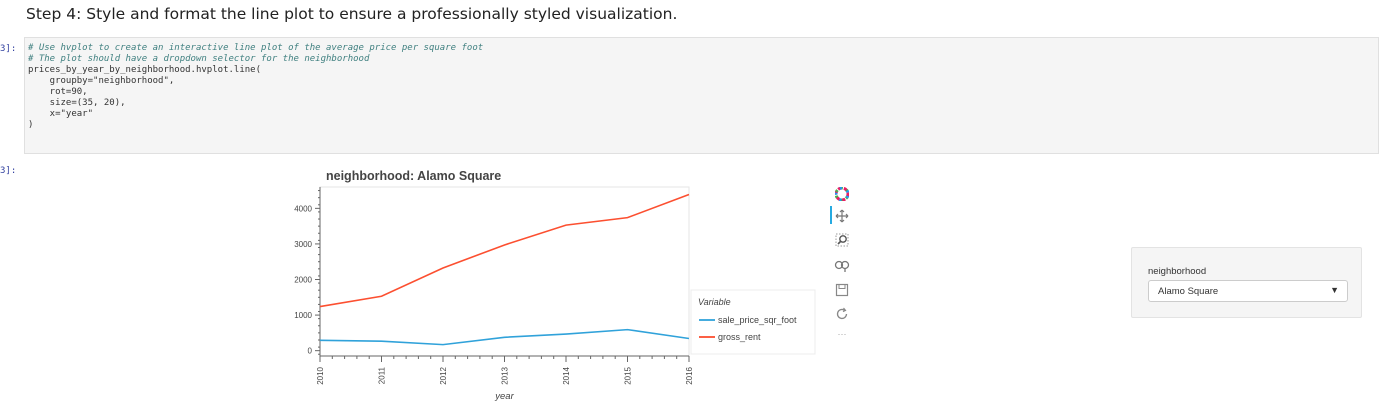 This screenshot has height=414, width=1379. What do you see at coordinates (303, 208) in the screenshot?
I see `y-tick-label: 4000` at bounding box center [303, 208].